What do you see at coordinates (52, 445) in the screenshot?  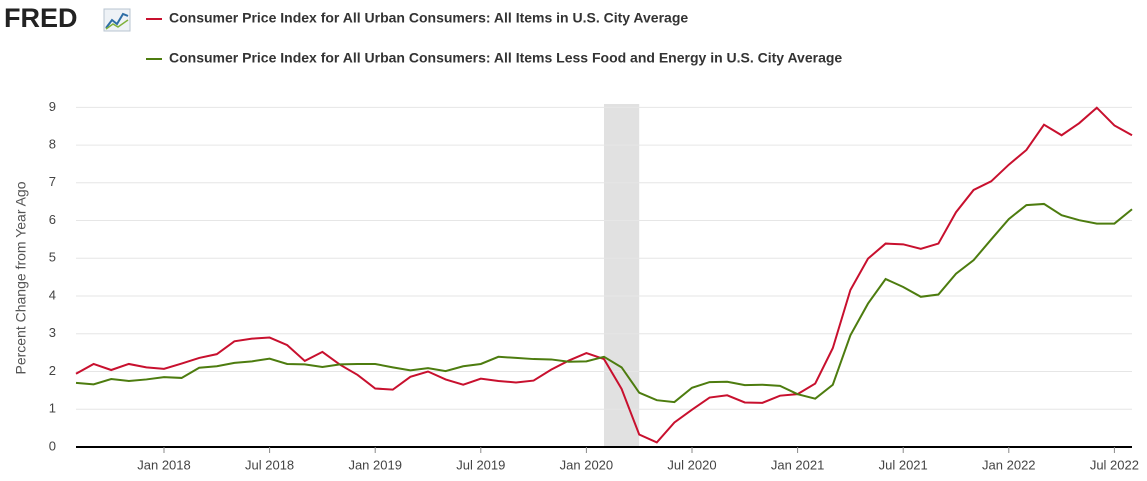 I see `y-tick-label: 0` at bounding box center [52, 445].